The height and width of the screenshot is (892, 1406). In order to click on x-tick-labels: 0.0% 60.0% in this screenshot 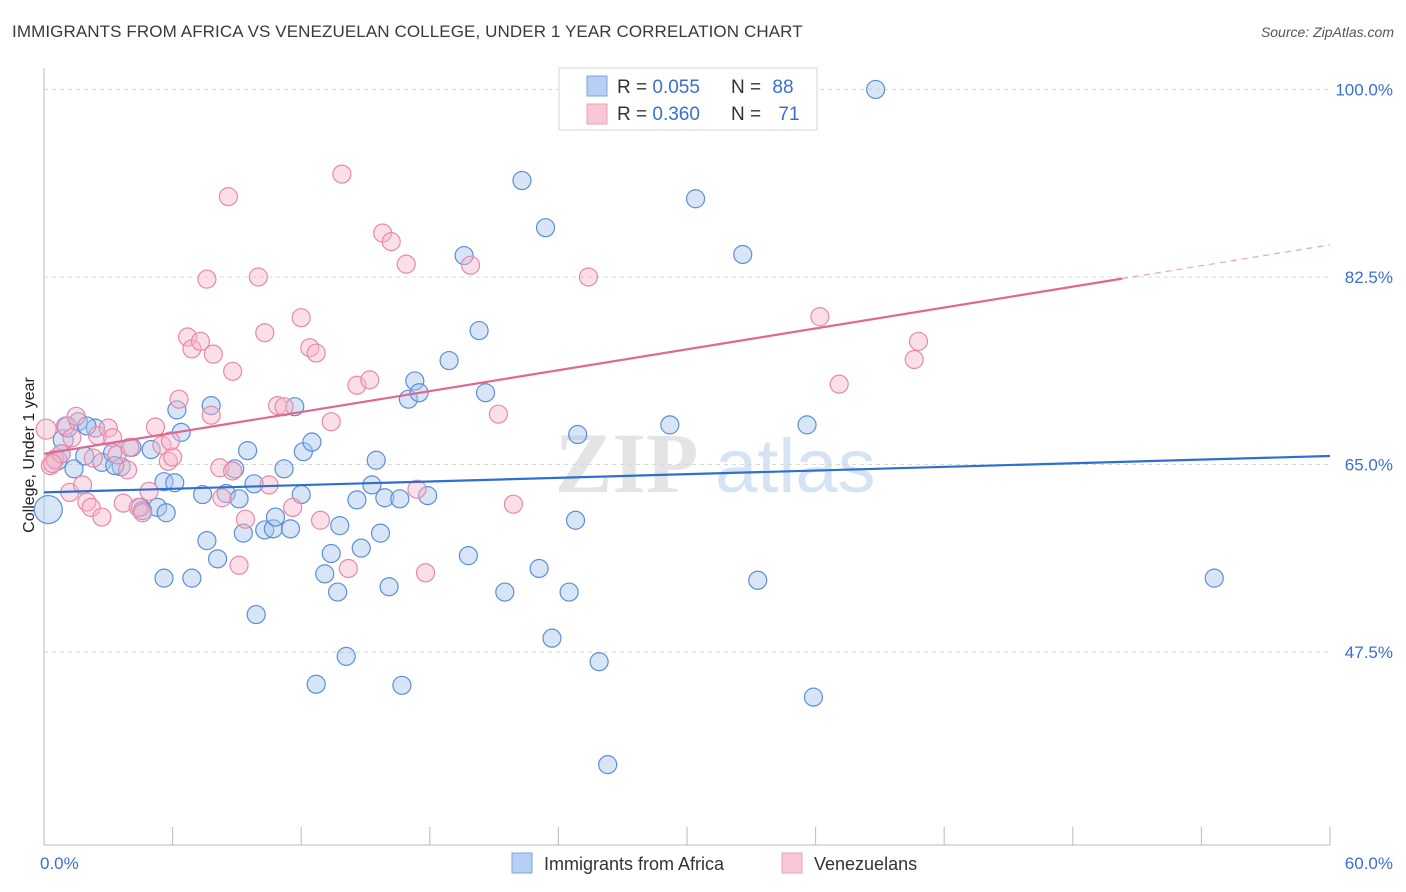, I will do `click(716, 863)`.